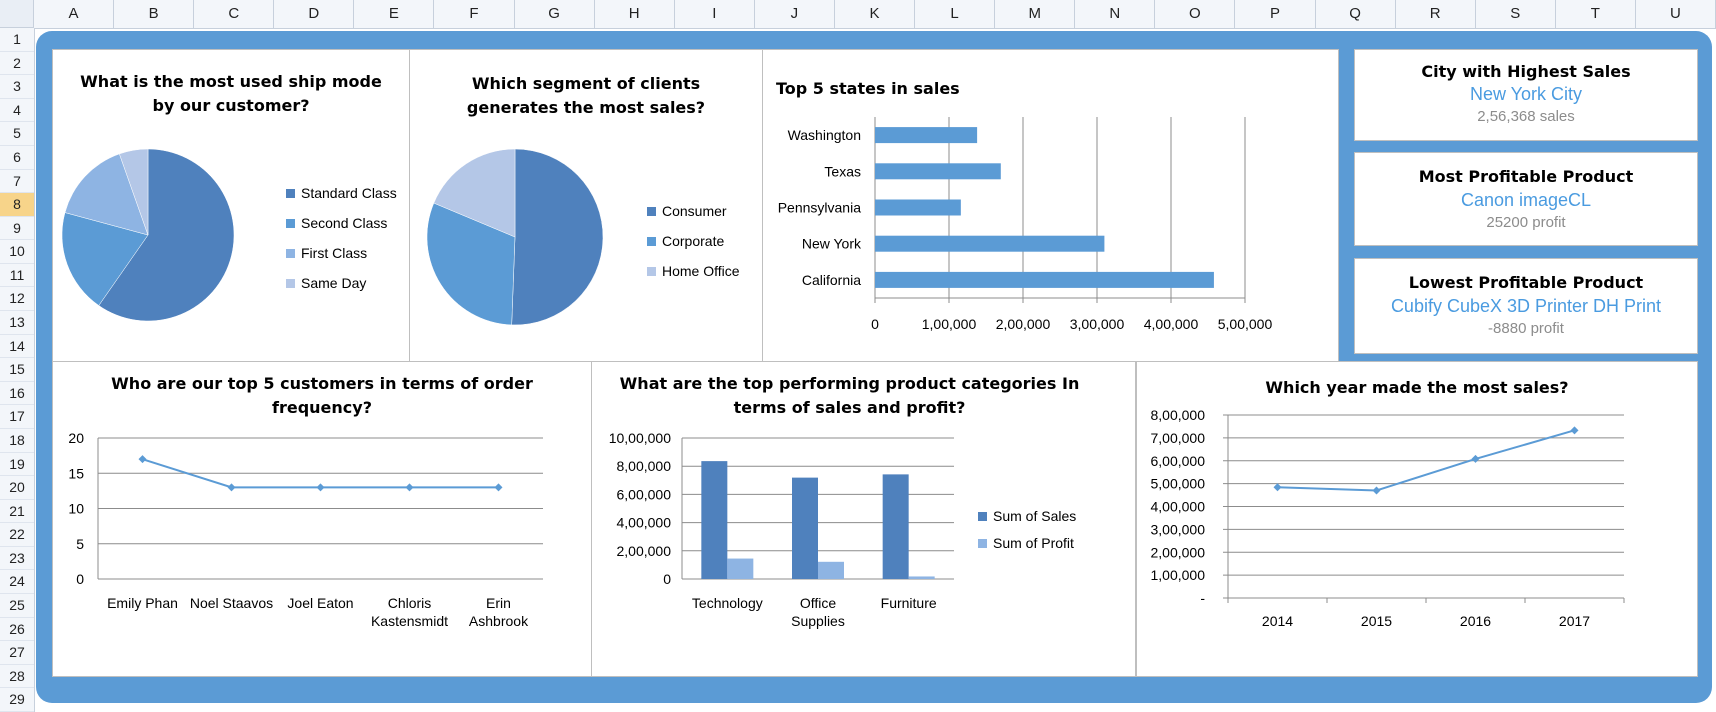  I want to click on row-header-21: 21, so click(17, 512).